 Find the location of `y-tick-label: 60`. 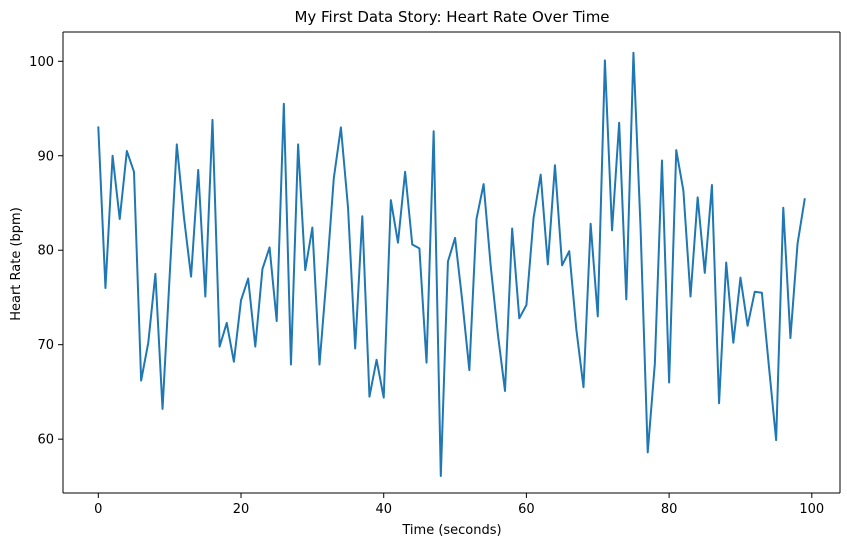

y-tick-label: 60 is located at coordinates (45, 440).